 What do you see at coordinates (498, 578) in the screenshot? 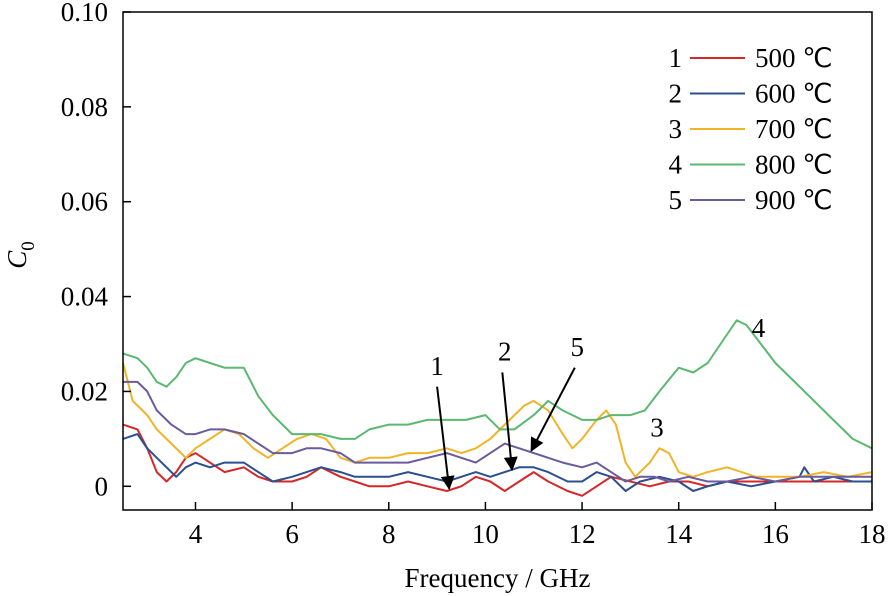
I see `x-axis-title: Frequency / GHz` at bounding box center [498, 578].